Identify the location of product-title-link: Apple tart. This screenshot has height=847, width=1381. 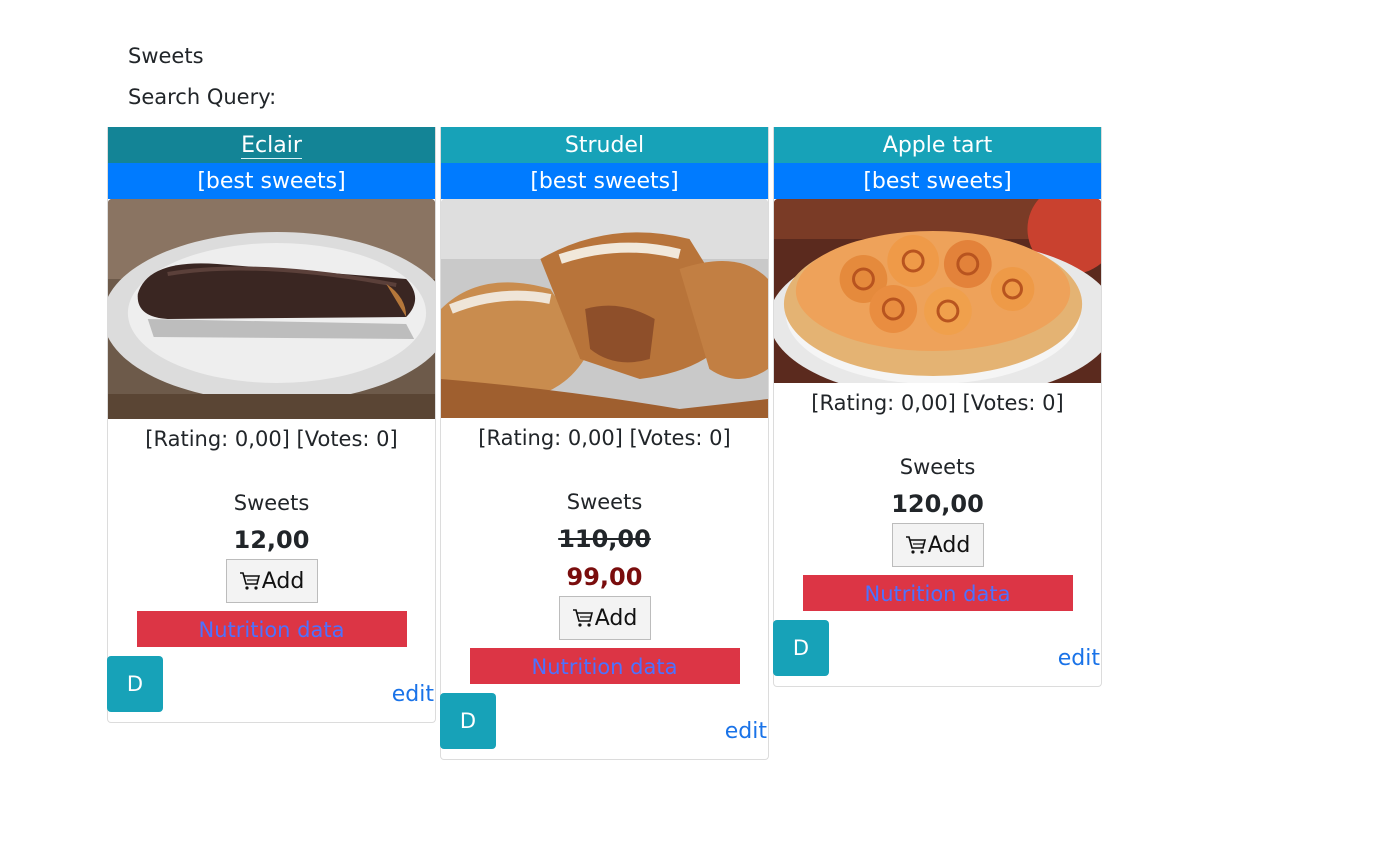
(937, 145).